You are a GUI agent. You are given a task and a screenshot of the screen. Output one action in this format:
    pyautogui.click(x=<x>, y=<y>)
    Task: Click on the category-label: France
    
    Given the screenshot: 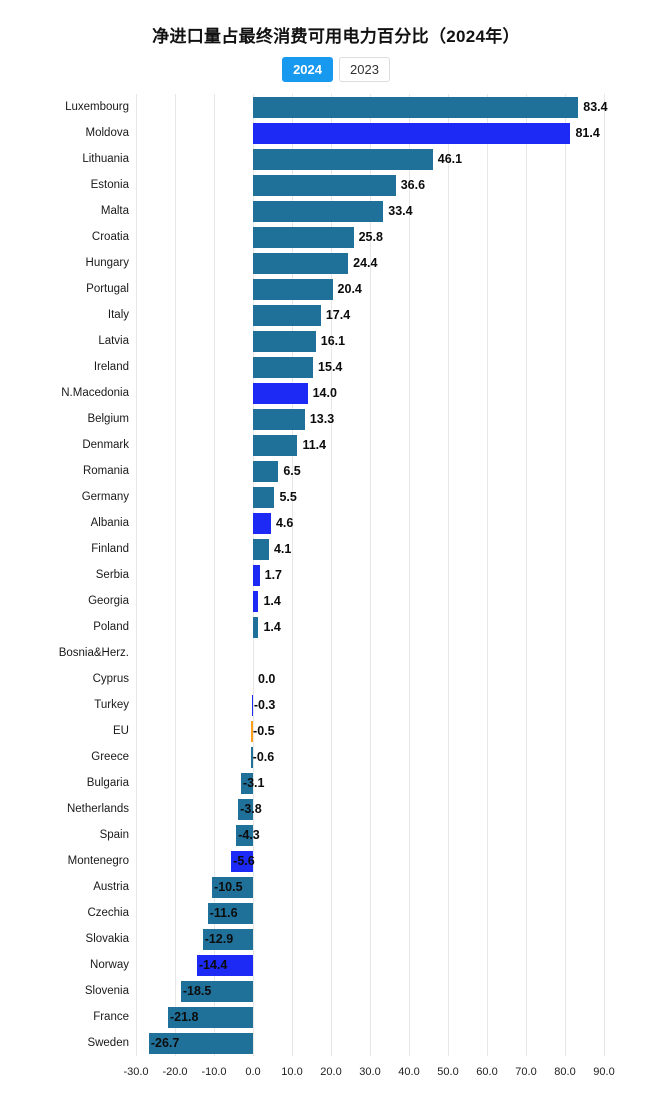 What is the action you would take?
    pyautogui.click(x=111, y=1017)
    